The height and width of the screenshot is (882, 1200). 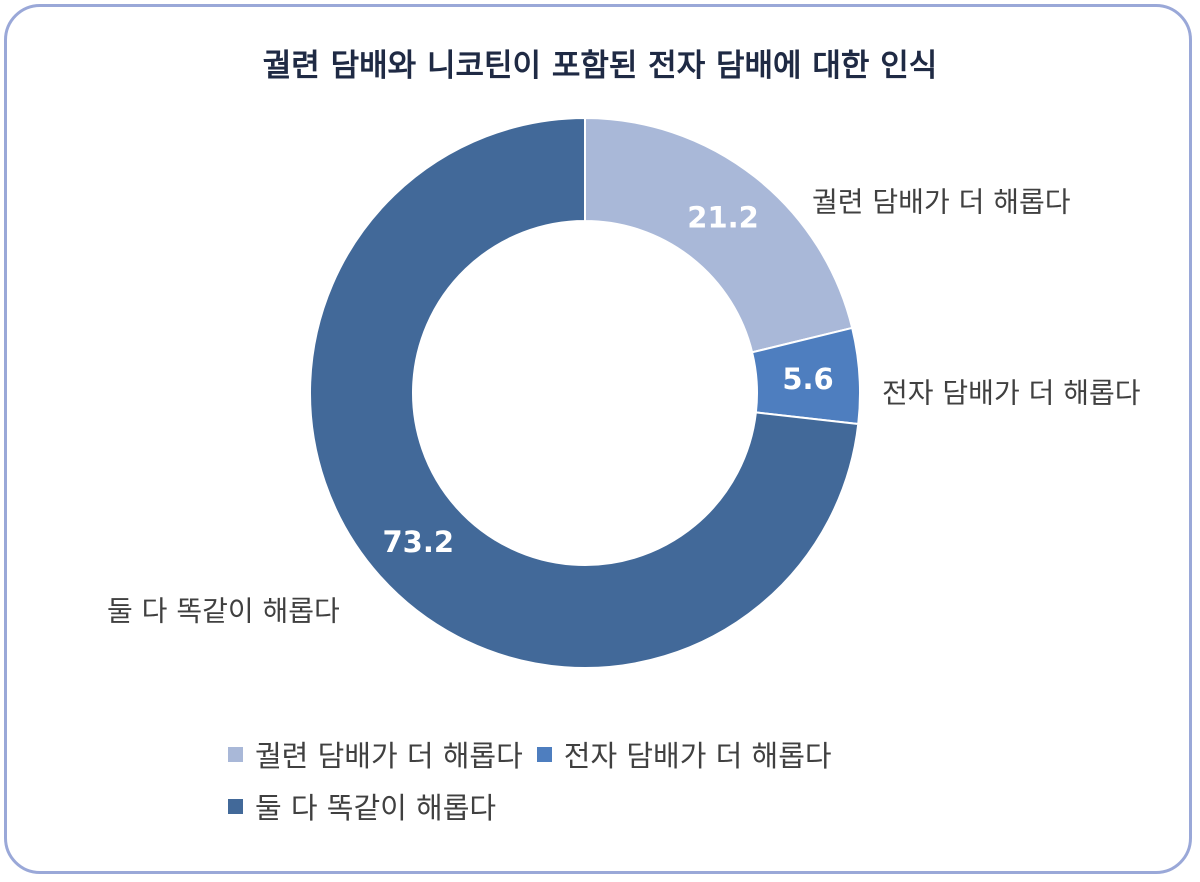 I want to click on value-label-both: 73.2, so click(x=419, y=542).